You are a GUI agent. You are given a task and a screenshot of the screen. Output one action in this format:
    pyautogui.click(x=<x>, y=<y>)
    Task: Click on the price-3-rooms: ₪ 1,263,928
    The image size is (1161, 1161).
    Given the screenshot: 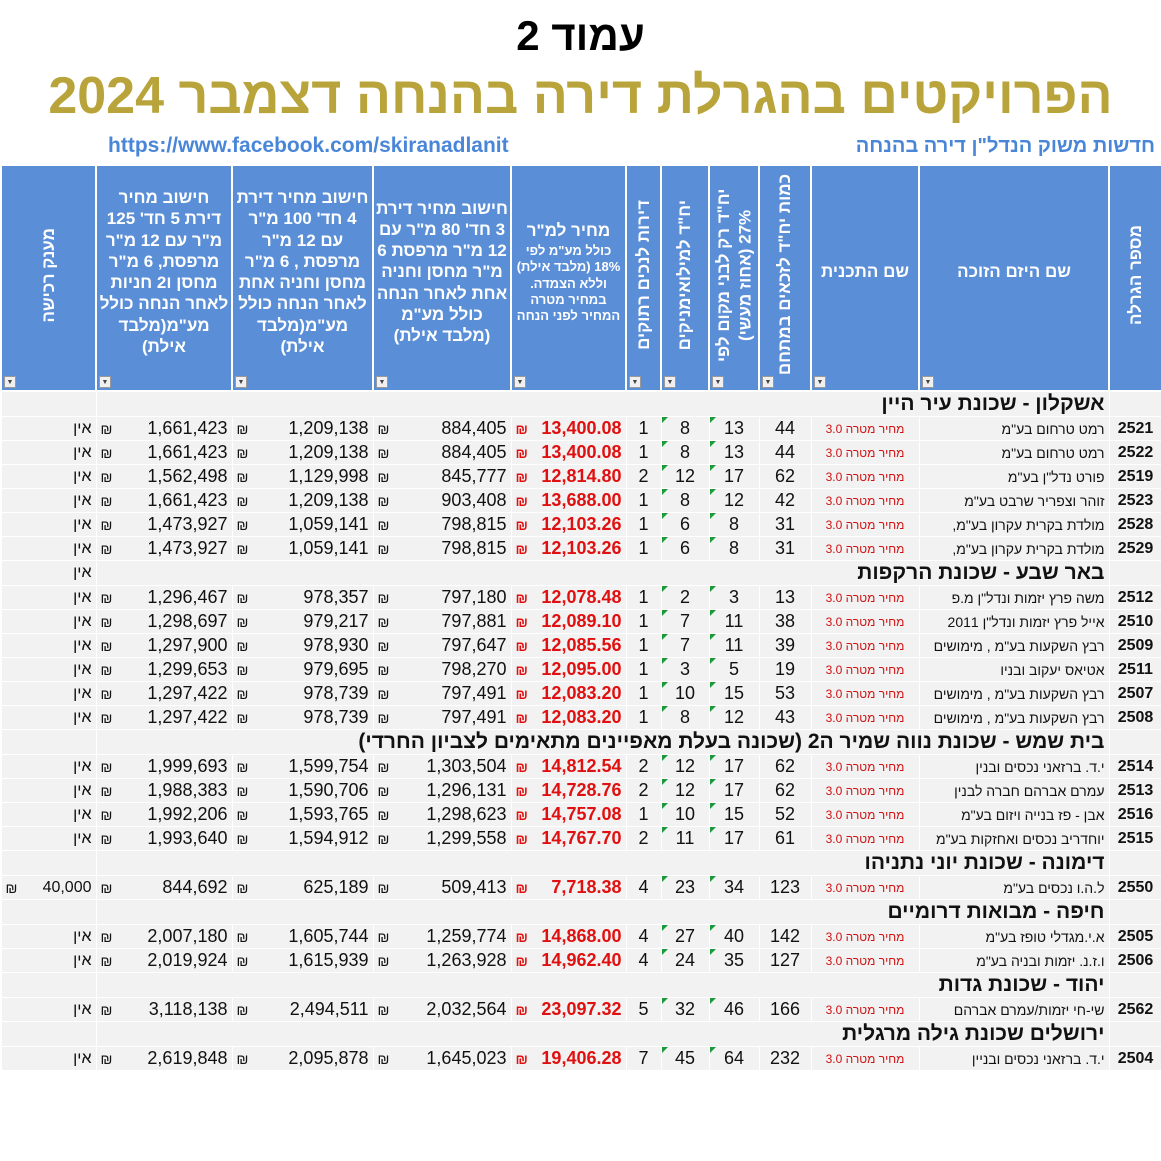 What is the action you would take?
    pyautogui.click(x=442, y=960)
    